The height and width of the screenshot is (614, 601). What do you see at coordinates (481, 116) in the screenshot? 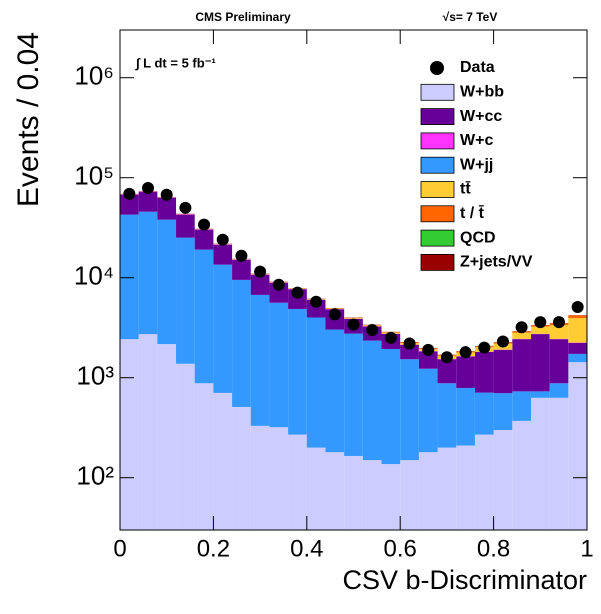
I see `legend-label: W+cc` at bounding box center [481, 116].